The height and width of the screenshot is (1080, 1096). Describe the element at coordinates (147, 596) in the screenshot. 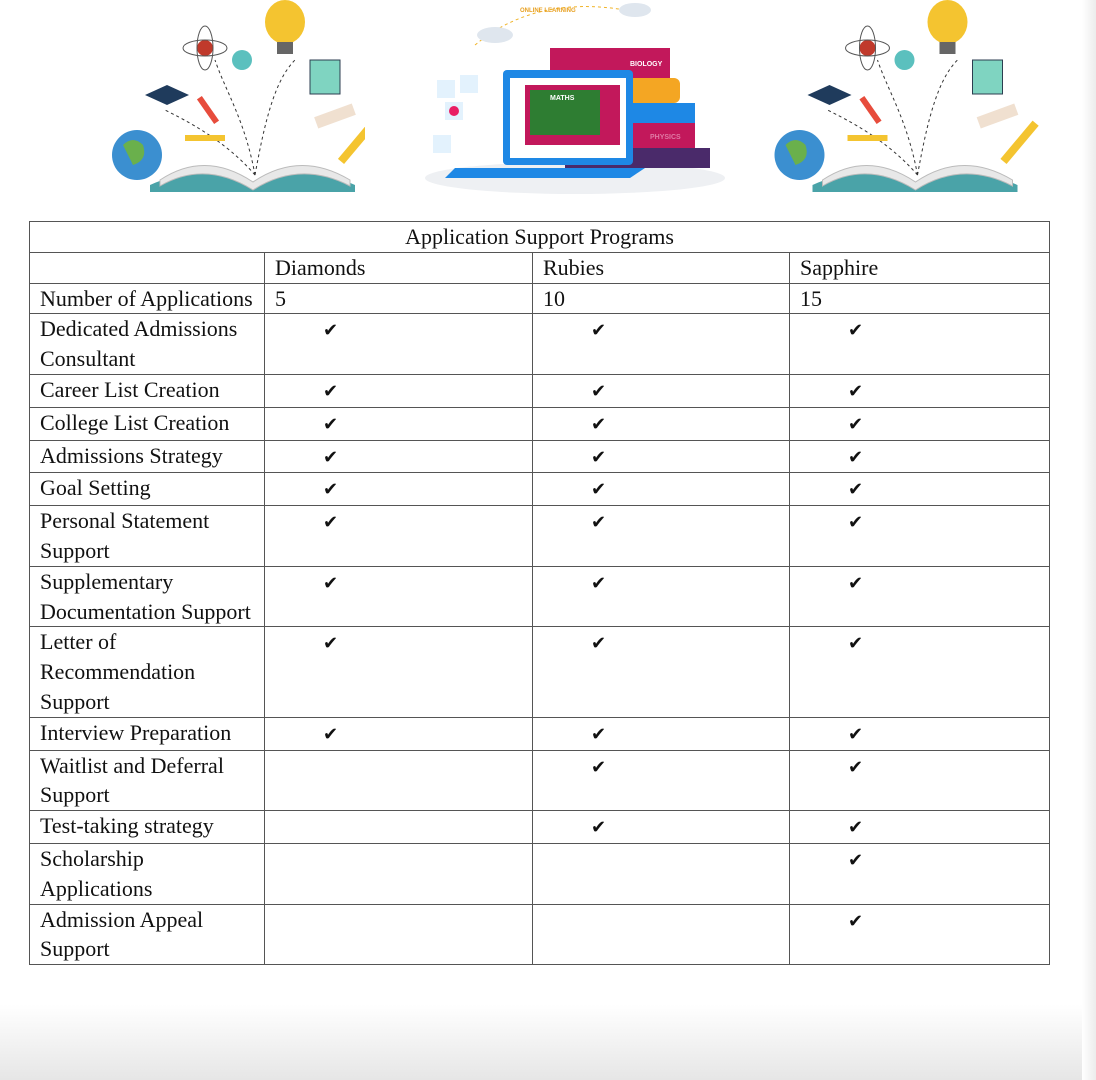

I see `row-label: Supplementary Documentation Support` at that location.